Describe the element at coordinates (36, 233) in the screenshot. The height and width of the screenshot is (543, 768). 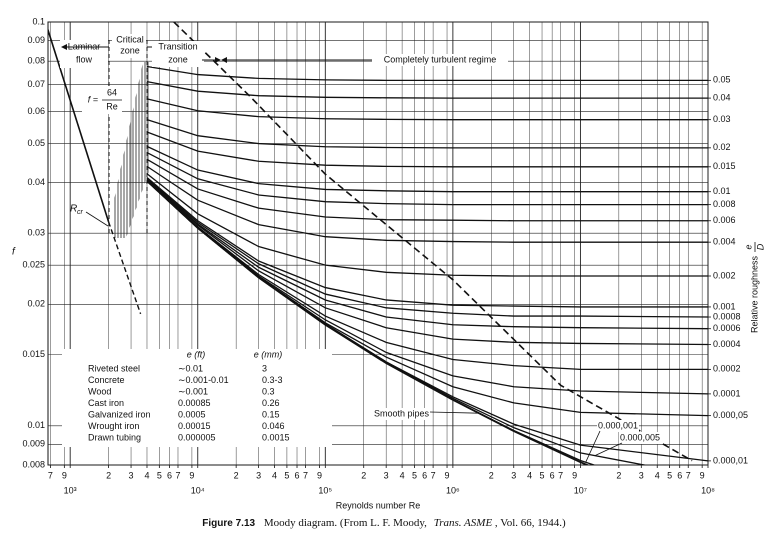
I see `y-tick-label: 0.03` at that location.